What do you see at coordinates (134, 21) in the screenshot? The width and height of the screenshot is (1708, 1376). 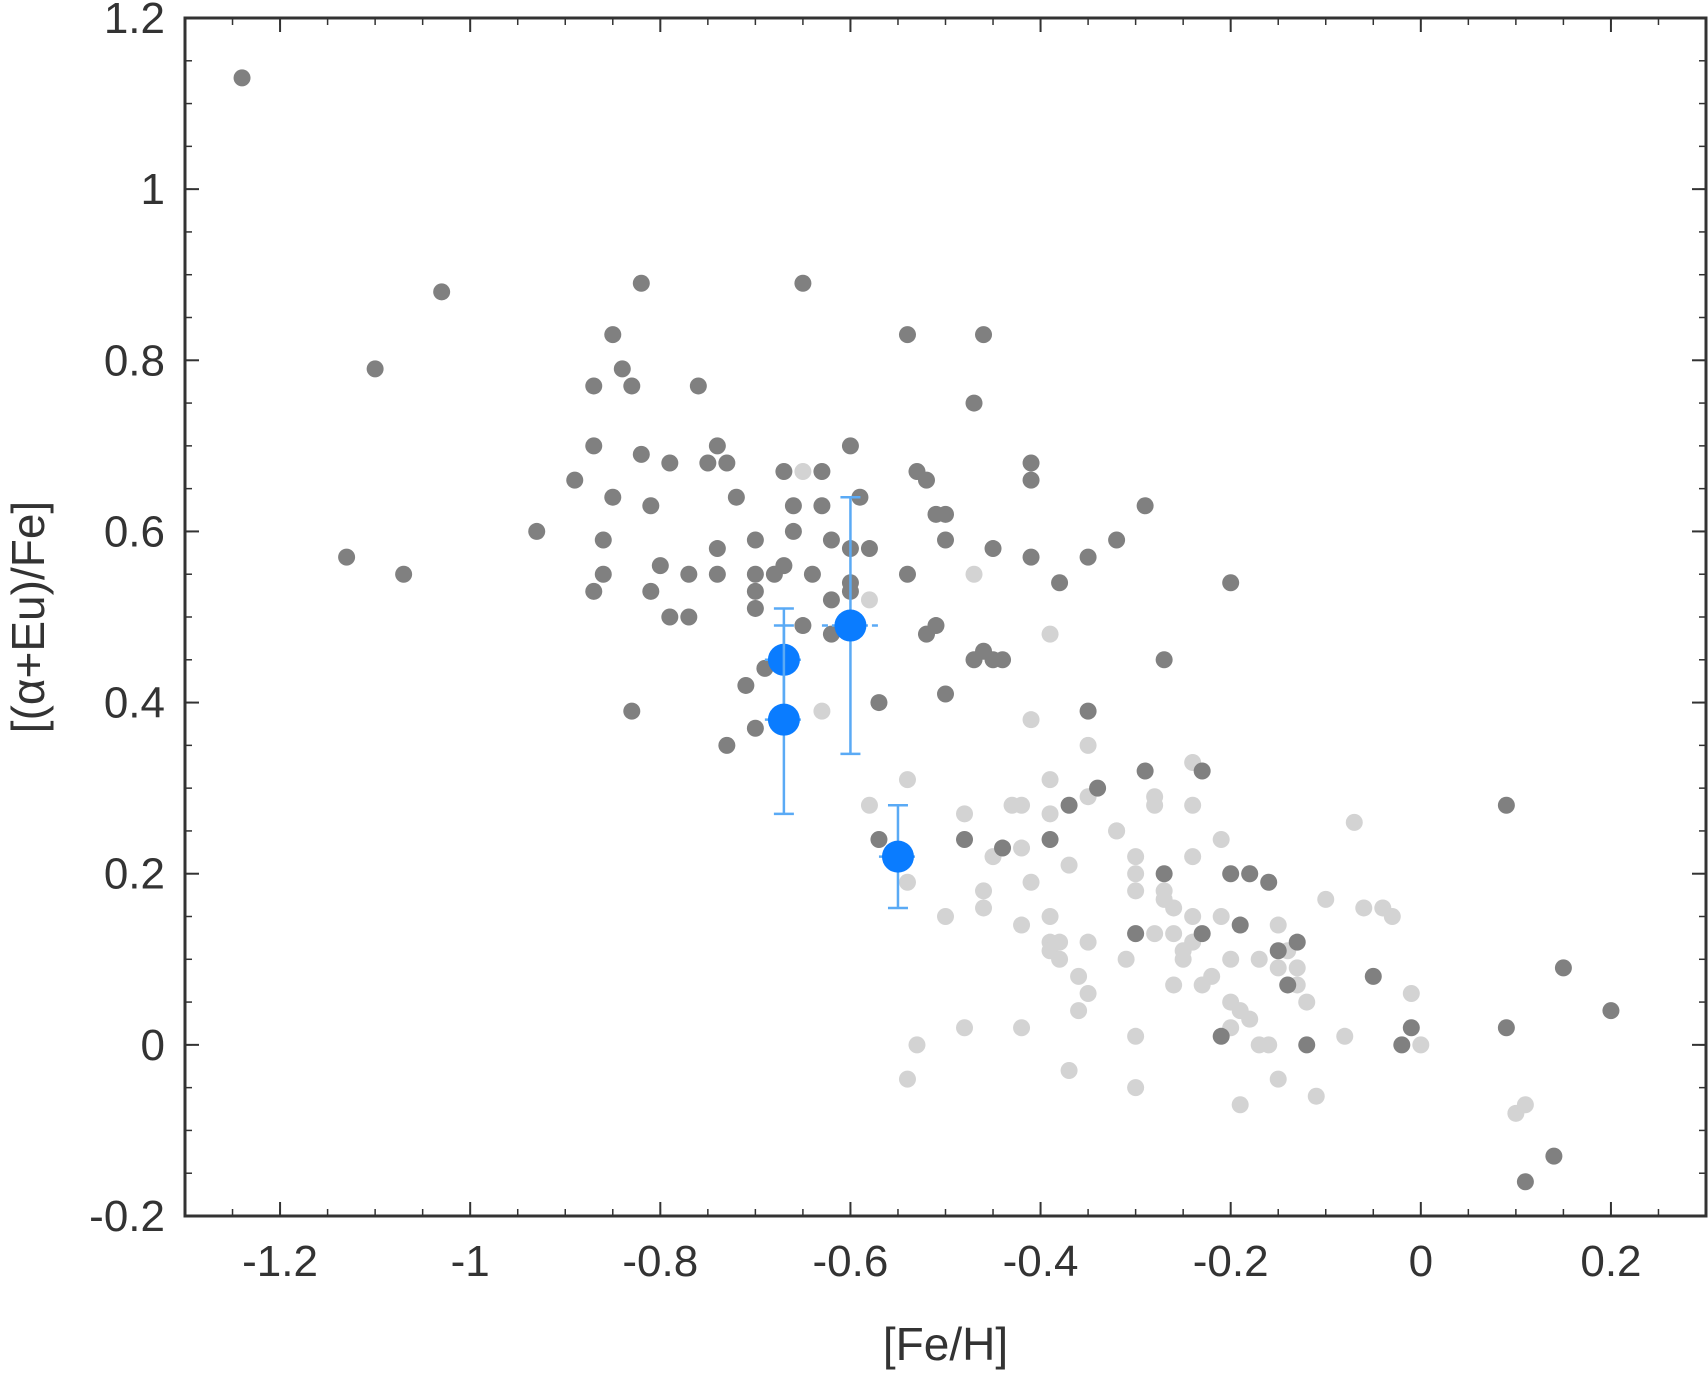 I see `y-tick-label: 1.2` at bounding box center [134, 21].